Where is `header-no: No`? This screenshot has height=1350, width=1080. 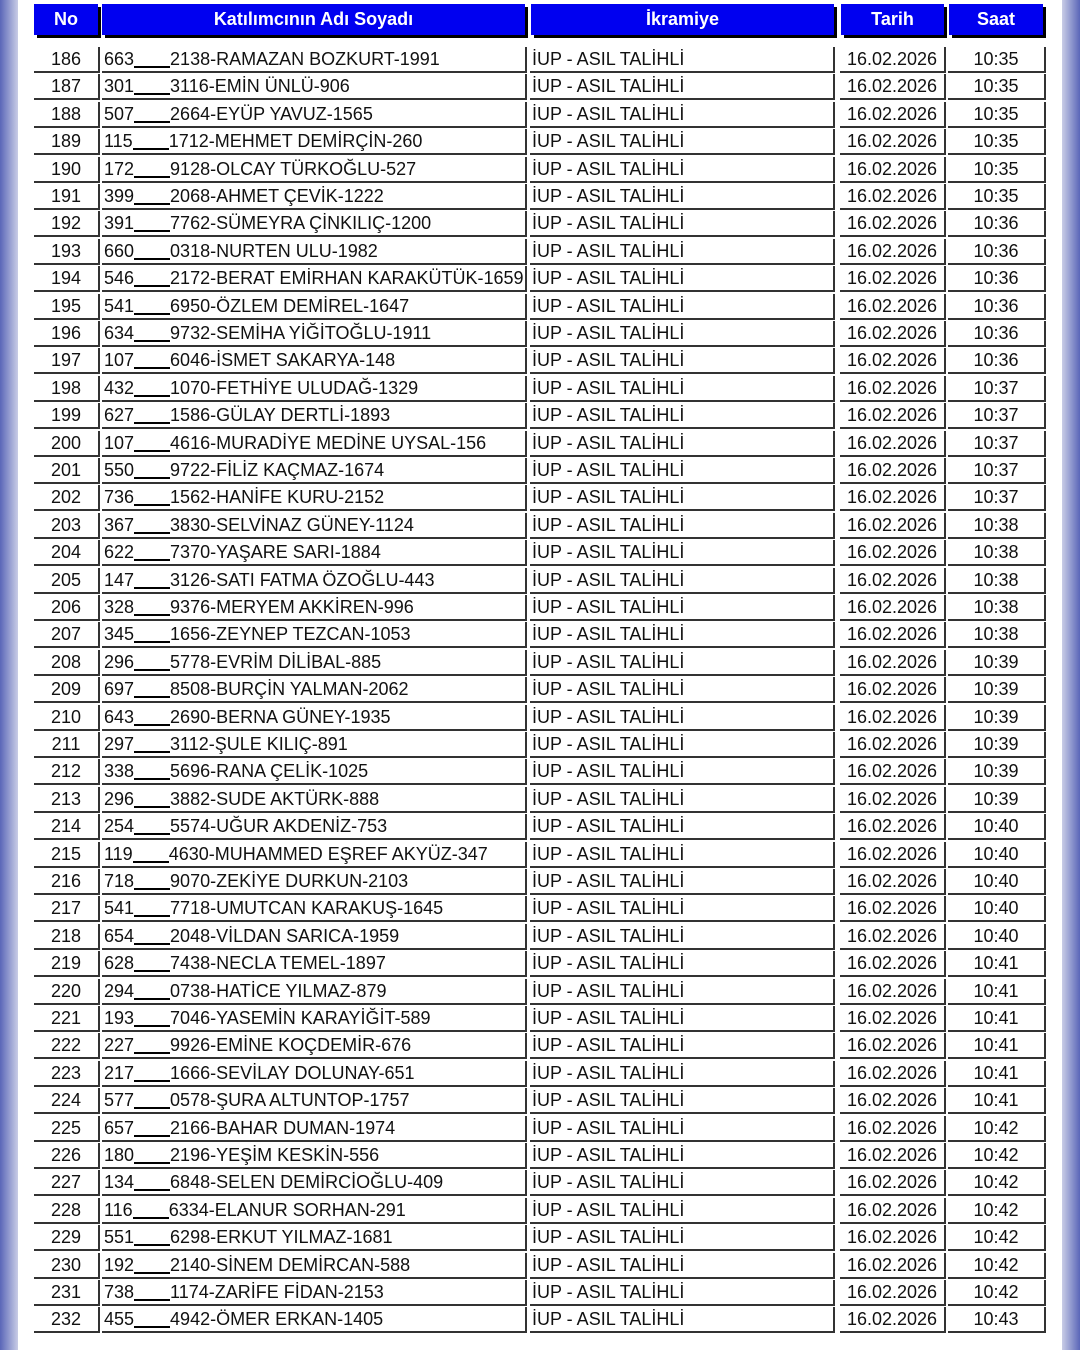 header-no: No is located at coordinates (66, 19).